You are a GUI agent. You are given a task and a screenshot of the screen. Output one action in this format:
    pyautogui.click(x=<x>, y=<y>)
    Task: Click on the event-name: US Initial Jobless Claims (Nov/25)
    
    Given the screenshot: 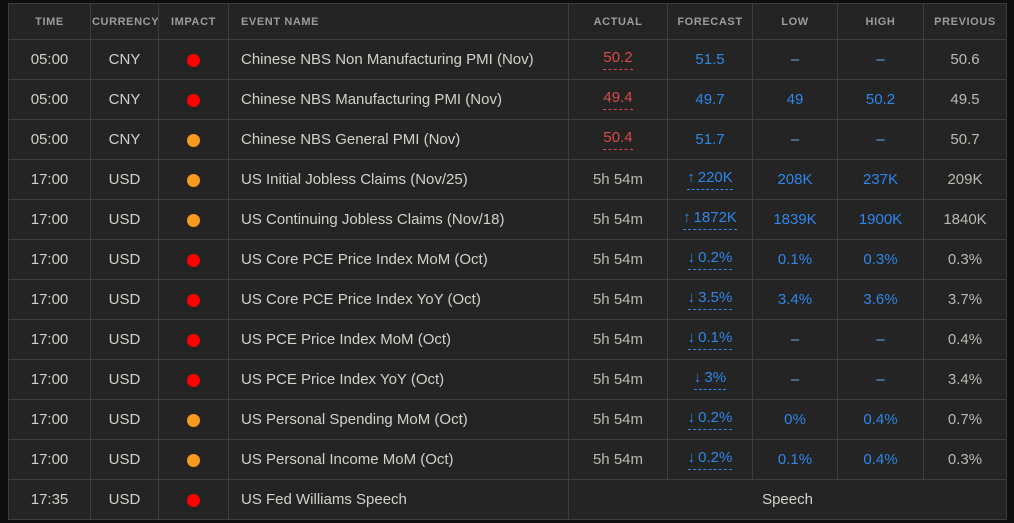 What is the action you would take?
    pyautogui.click(x=398, y=179)
    